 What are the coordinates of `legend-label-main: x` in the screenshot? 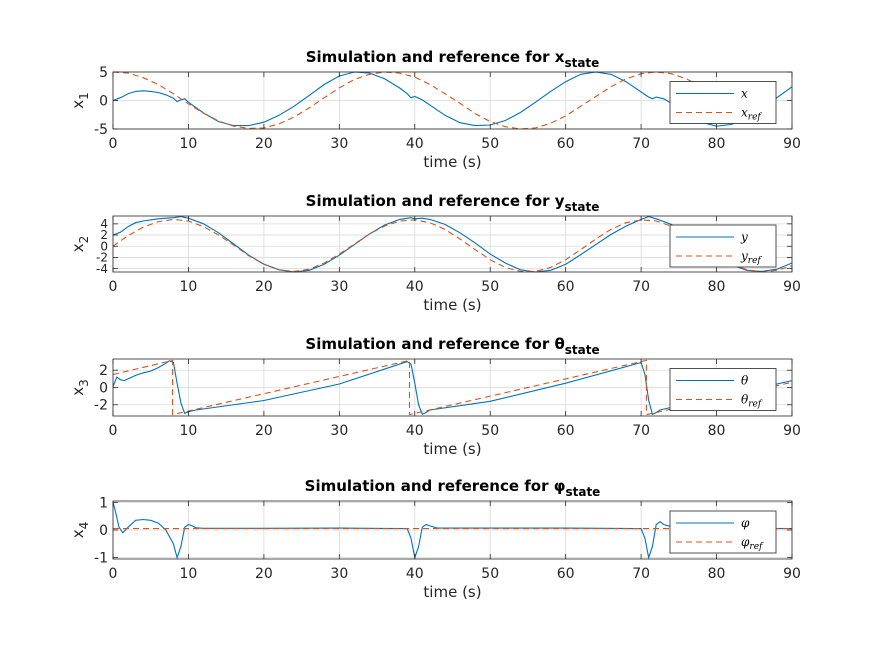 It's located at (744, 94).